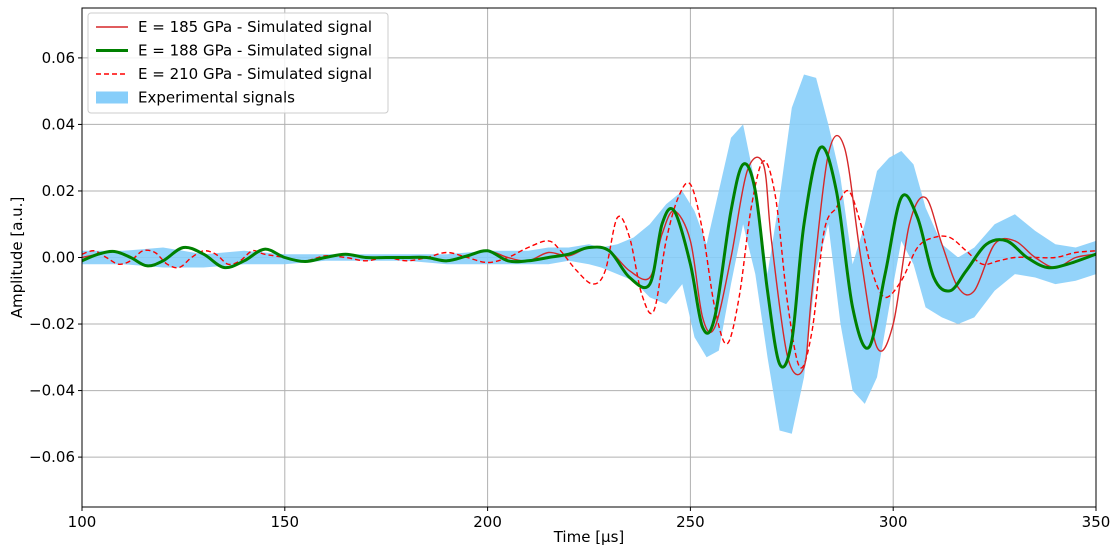 The height and width of the screenshot is (548, 1114). Describe the element at coordinates (216, 98) in the screenshot. I see `legend-label-experimental: Experimental signals` at that location.